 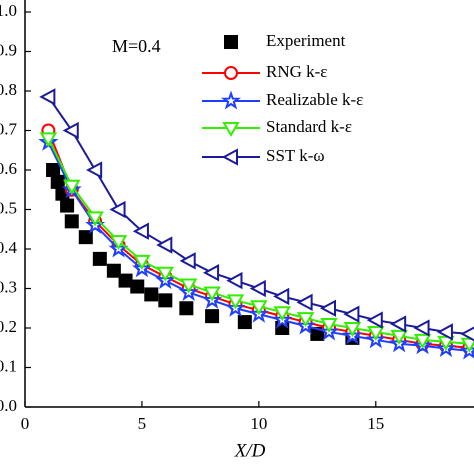 What do you see at coordinates (9, 128) in the screenshot?
I see `y-tick-label: 0.7` at bounding box center [9, 128].